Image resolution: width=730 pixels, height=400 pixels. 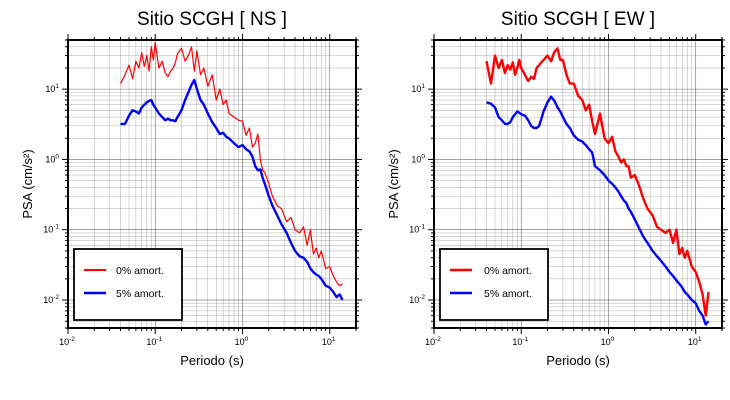 I want to click on chart-title: Sitio SCGH [ NS ], so click(x=212, y=19).